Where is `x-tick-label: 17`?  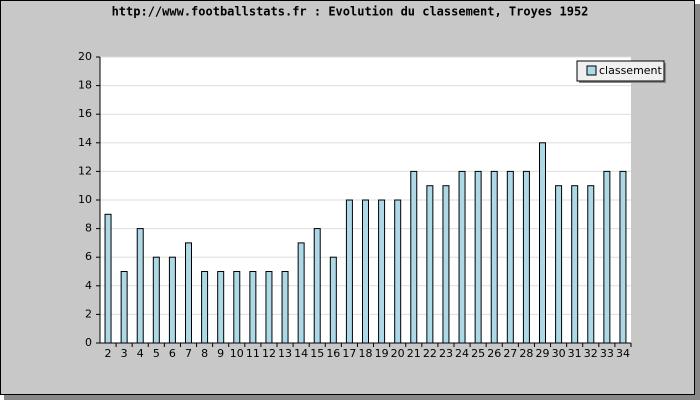 x-tick-label: 17 is located at coordinates (349, 353).